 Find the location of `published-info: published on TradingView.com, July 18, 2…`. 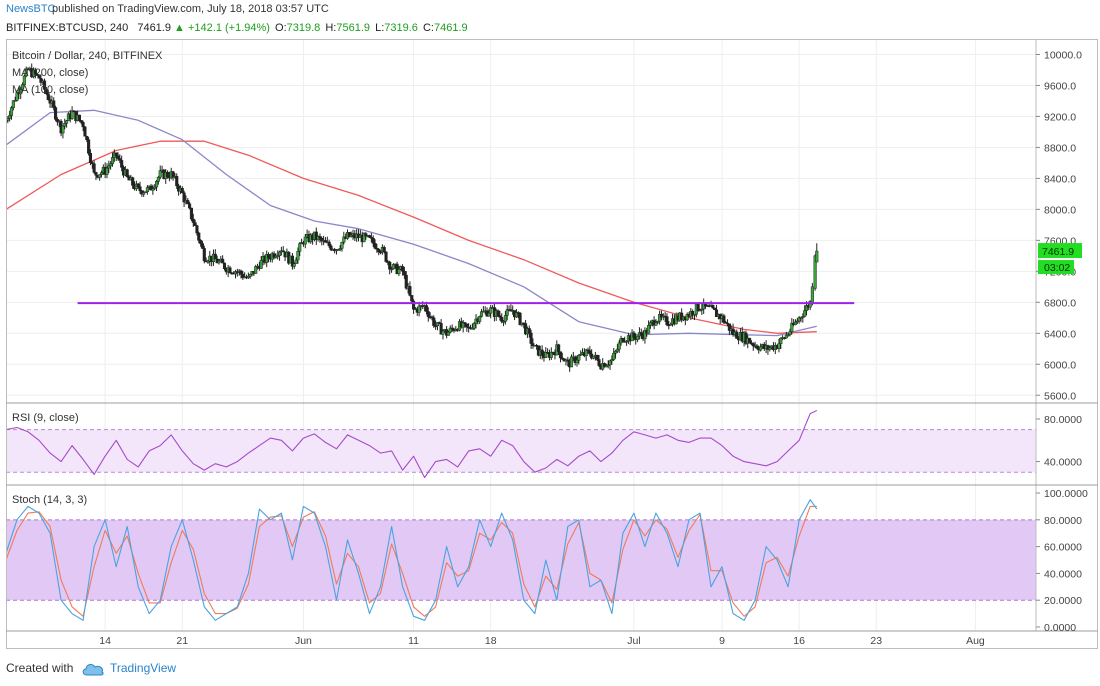

published-info: published on TradingView.com, July 18, 2… is located at coordinates (190, 9).